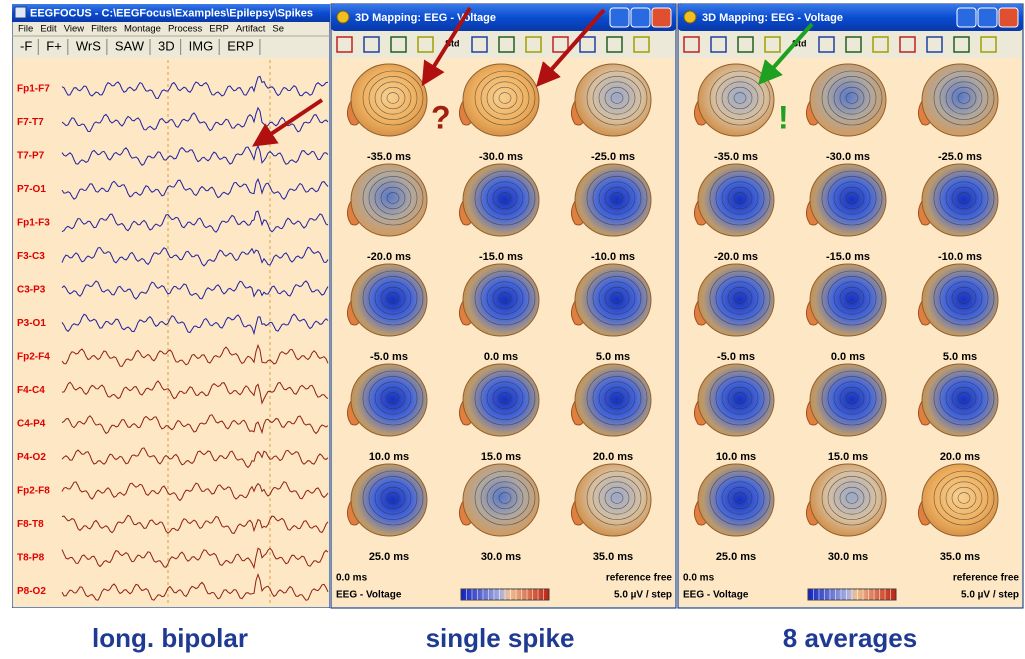 The width and height of the screenshot is (1025, 659). What do you see at coordinates (31, 591) in the screenshot?
I see `channel-label: P8-O2` at bounding box center [31, 591].